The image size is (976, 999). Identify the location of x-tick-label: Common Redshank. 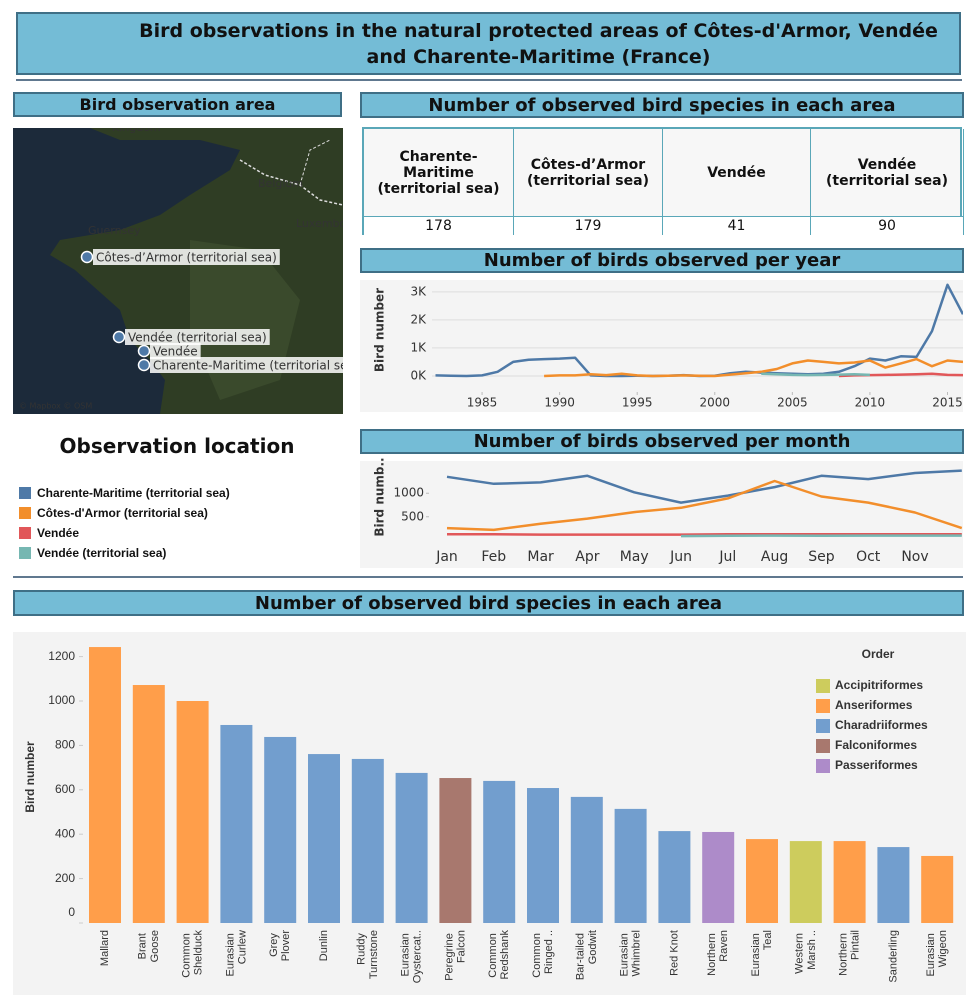
(499, 955).